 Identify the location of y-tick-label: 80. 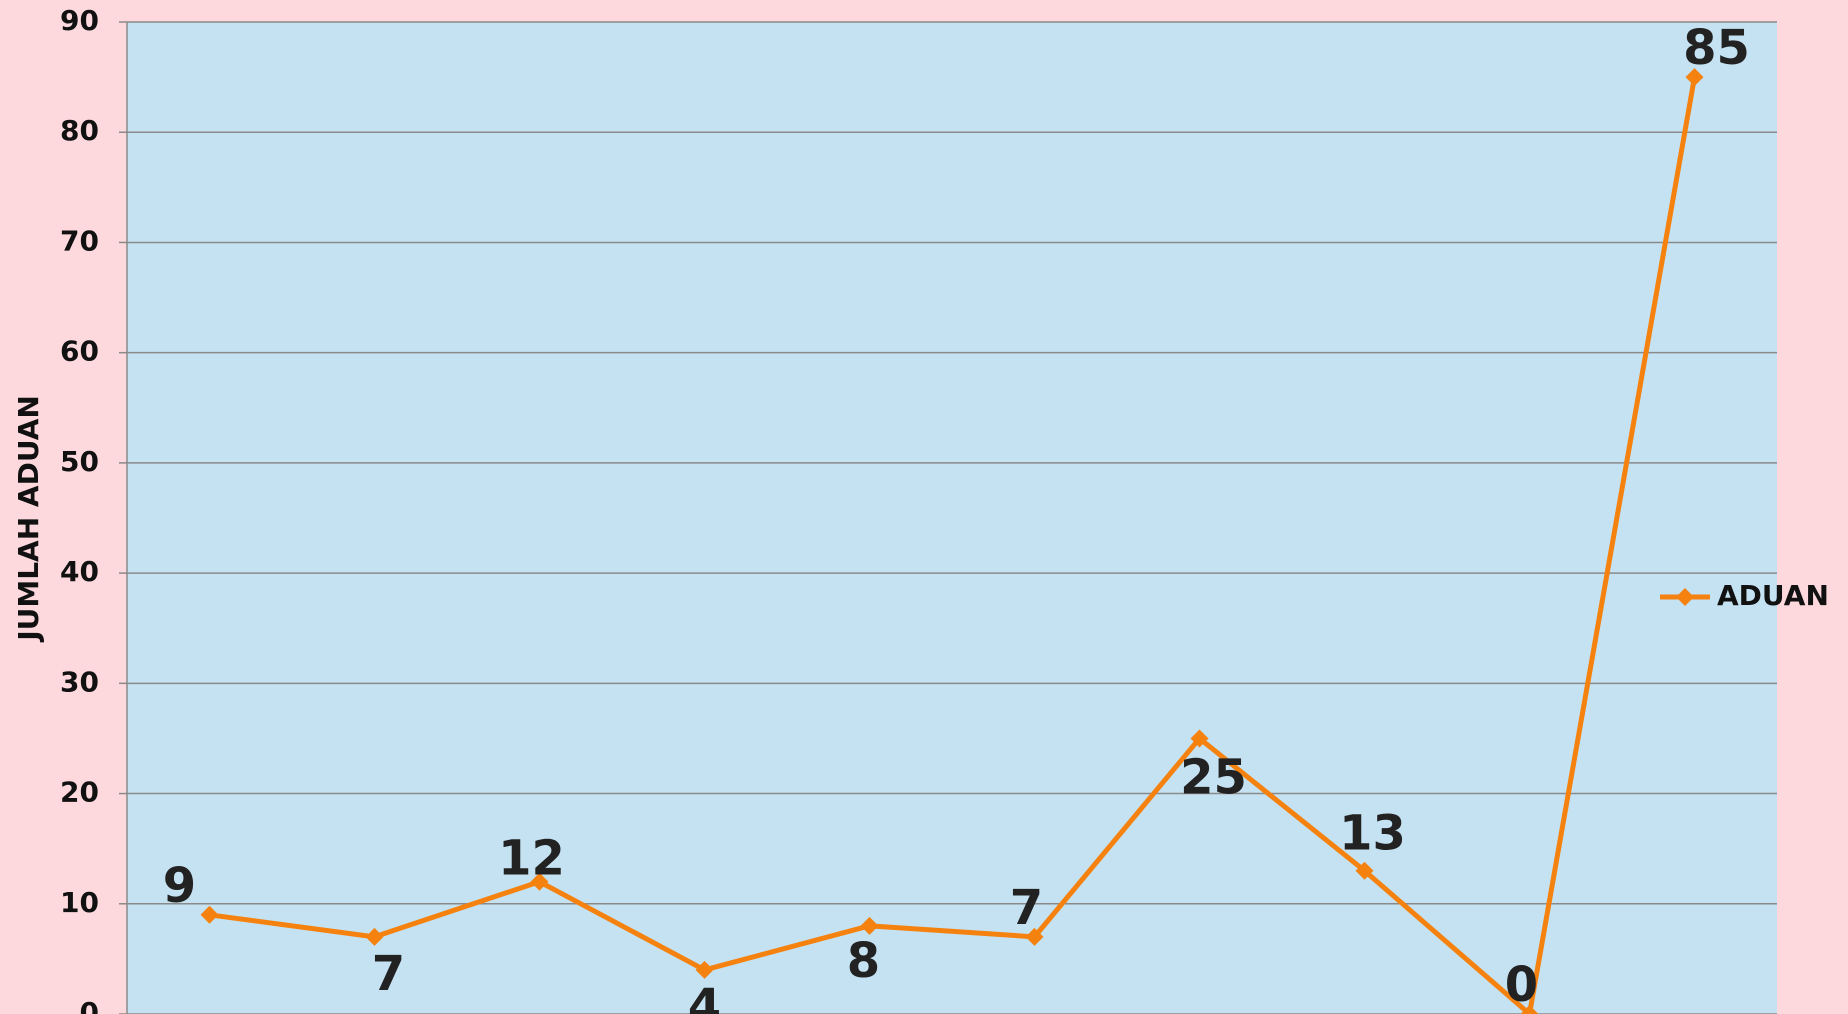
(79, 130).